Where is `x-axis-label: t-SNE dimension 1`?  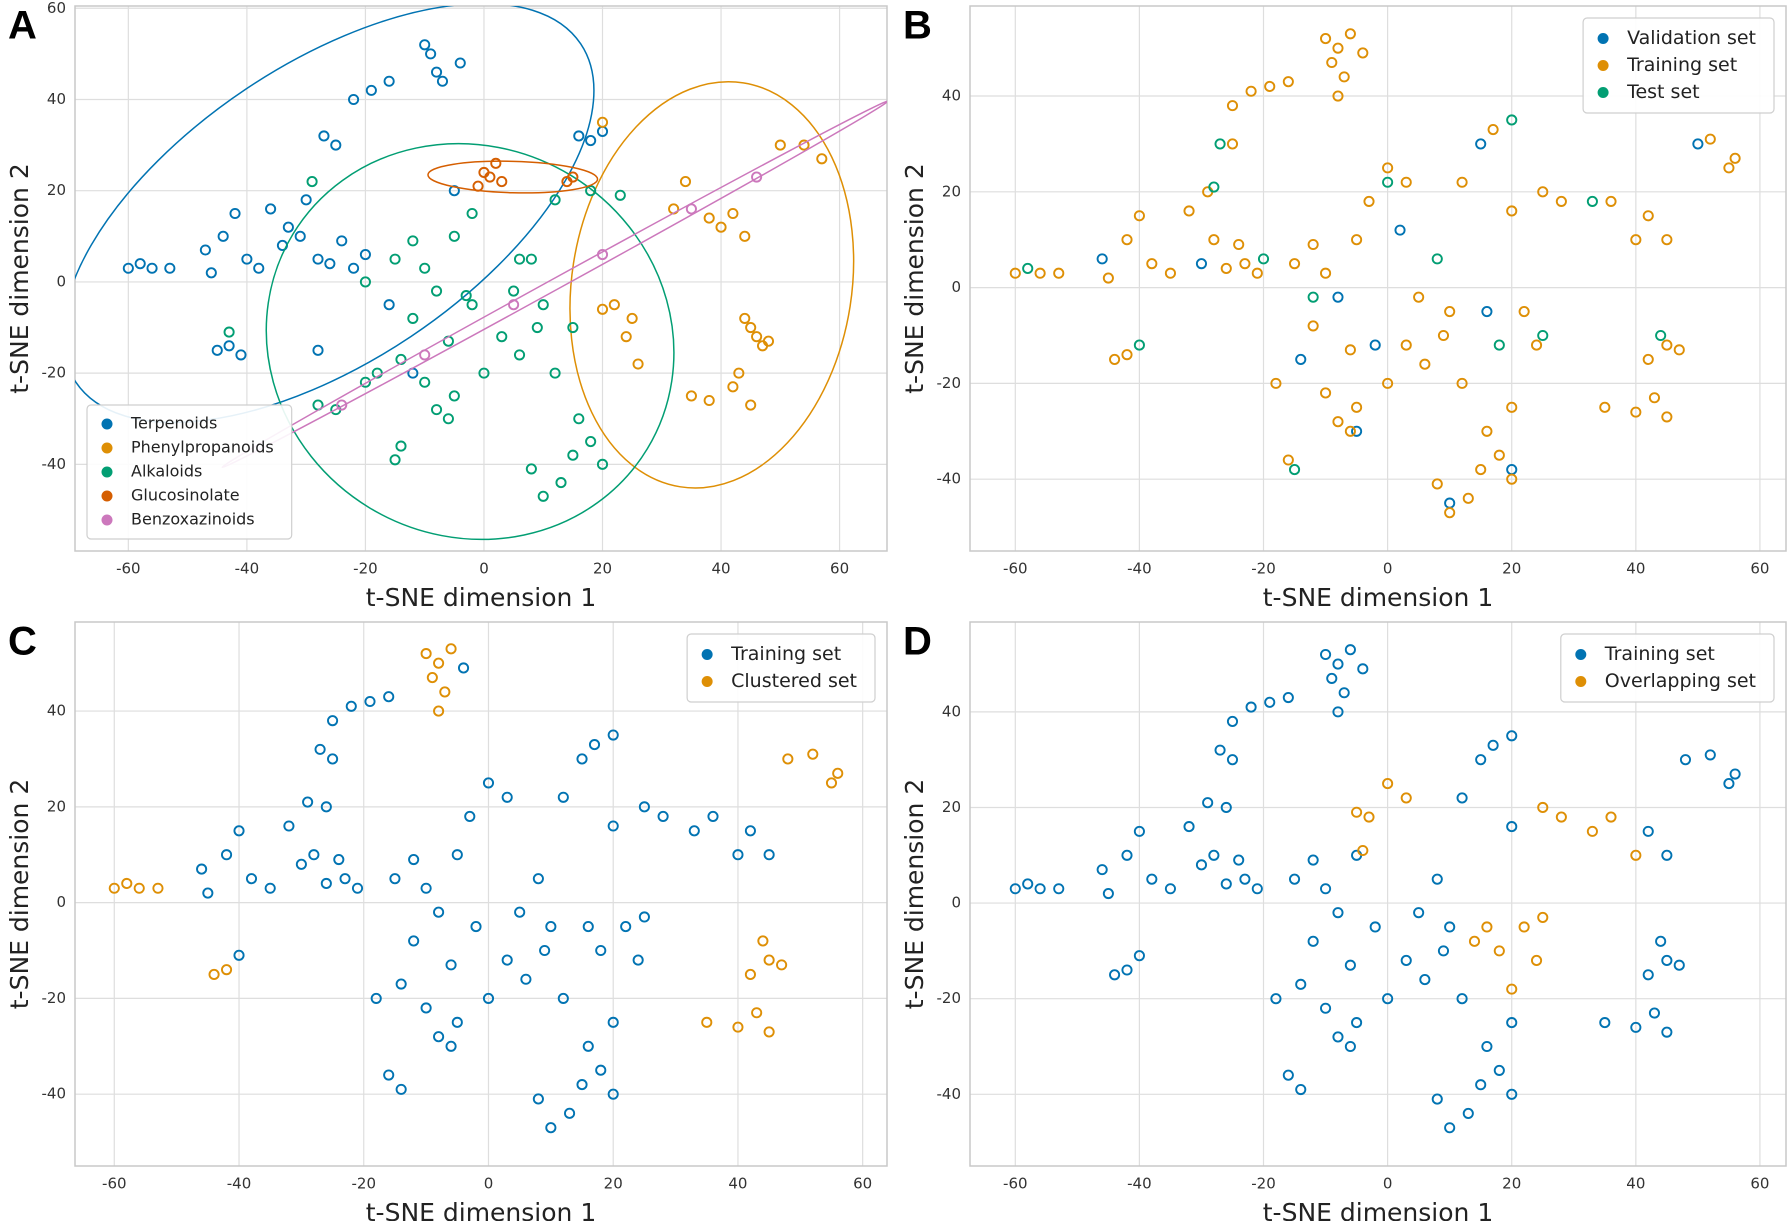 x-axis-label: t-SNE dimension 1 is located at coordinates (481, 1209).